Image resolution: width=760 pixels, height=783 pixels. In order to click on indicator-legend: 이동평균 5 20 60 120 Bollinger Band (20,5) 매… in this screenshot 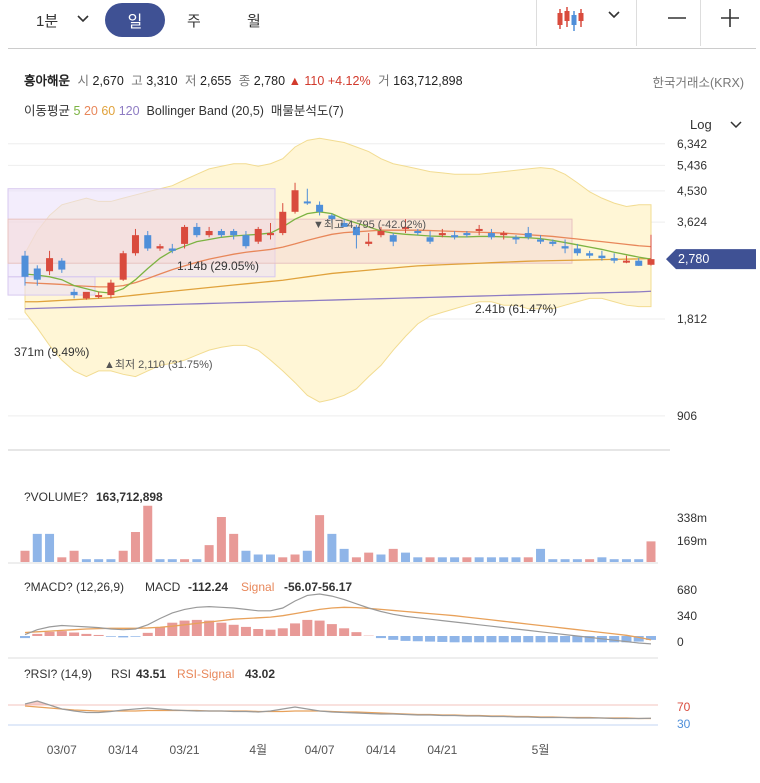, I will do `click(184, 109)`.